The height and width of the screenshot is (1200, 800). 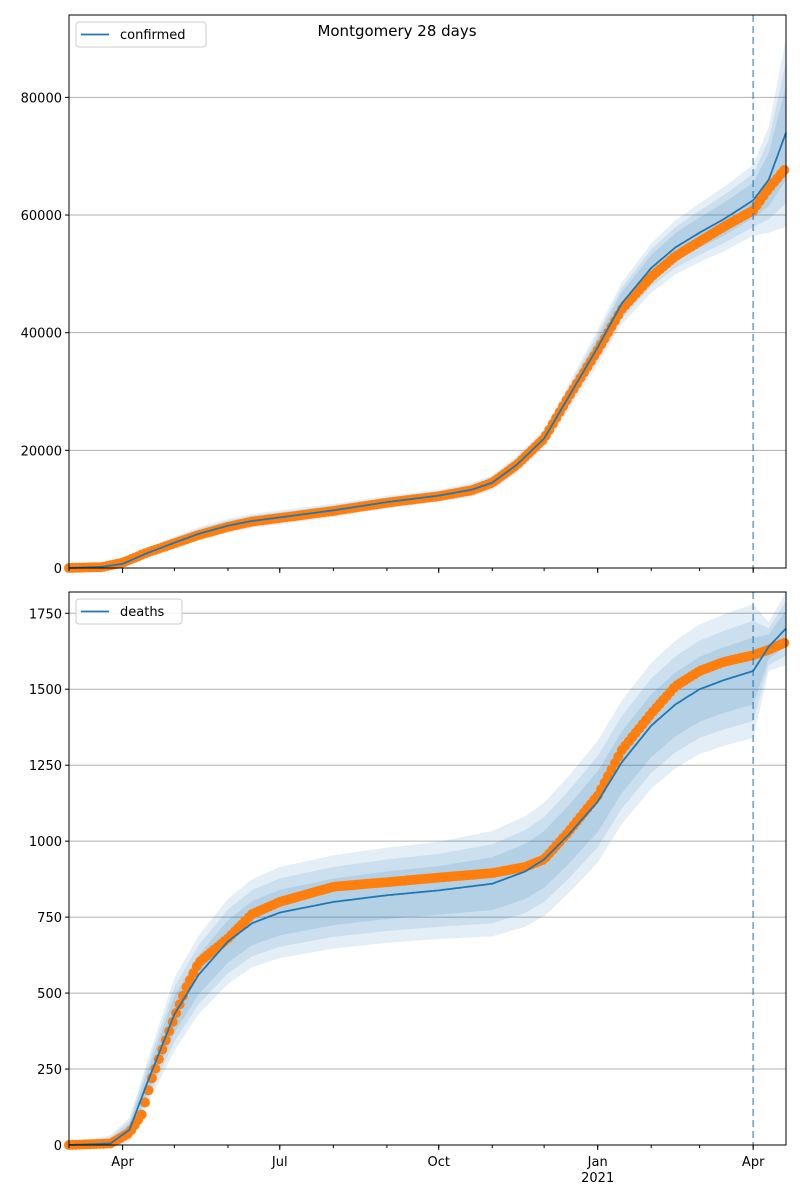 I want to click on legend-label: deaths, so click(x=142, y=612).